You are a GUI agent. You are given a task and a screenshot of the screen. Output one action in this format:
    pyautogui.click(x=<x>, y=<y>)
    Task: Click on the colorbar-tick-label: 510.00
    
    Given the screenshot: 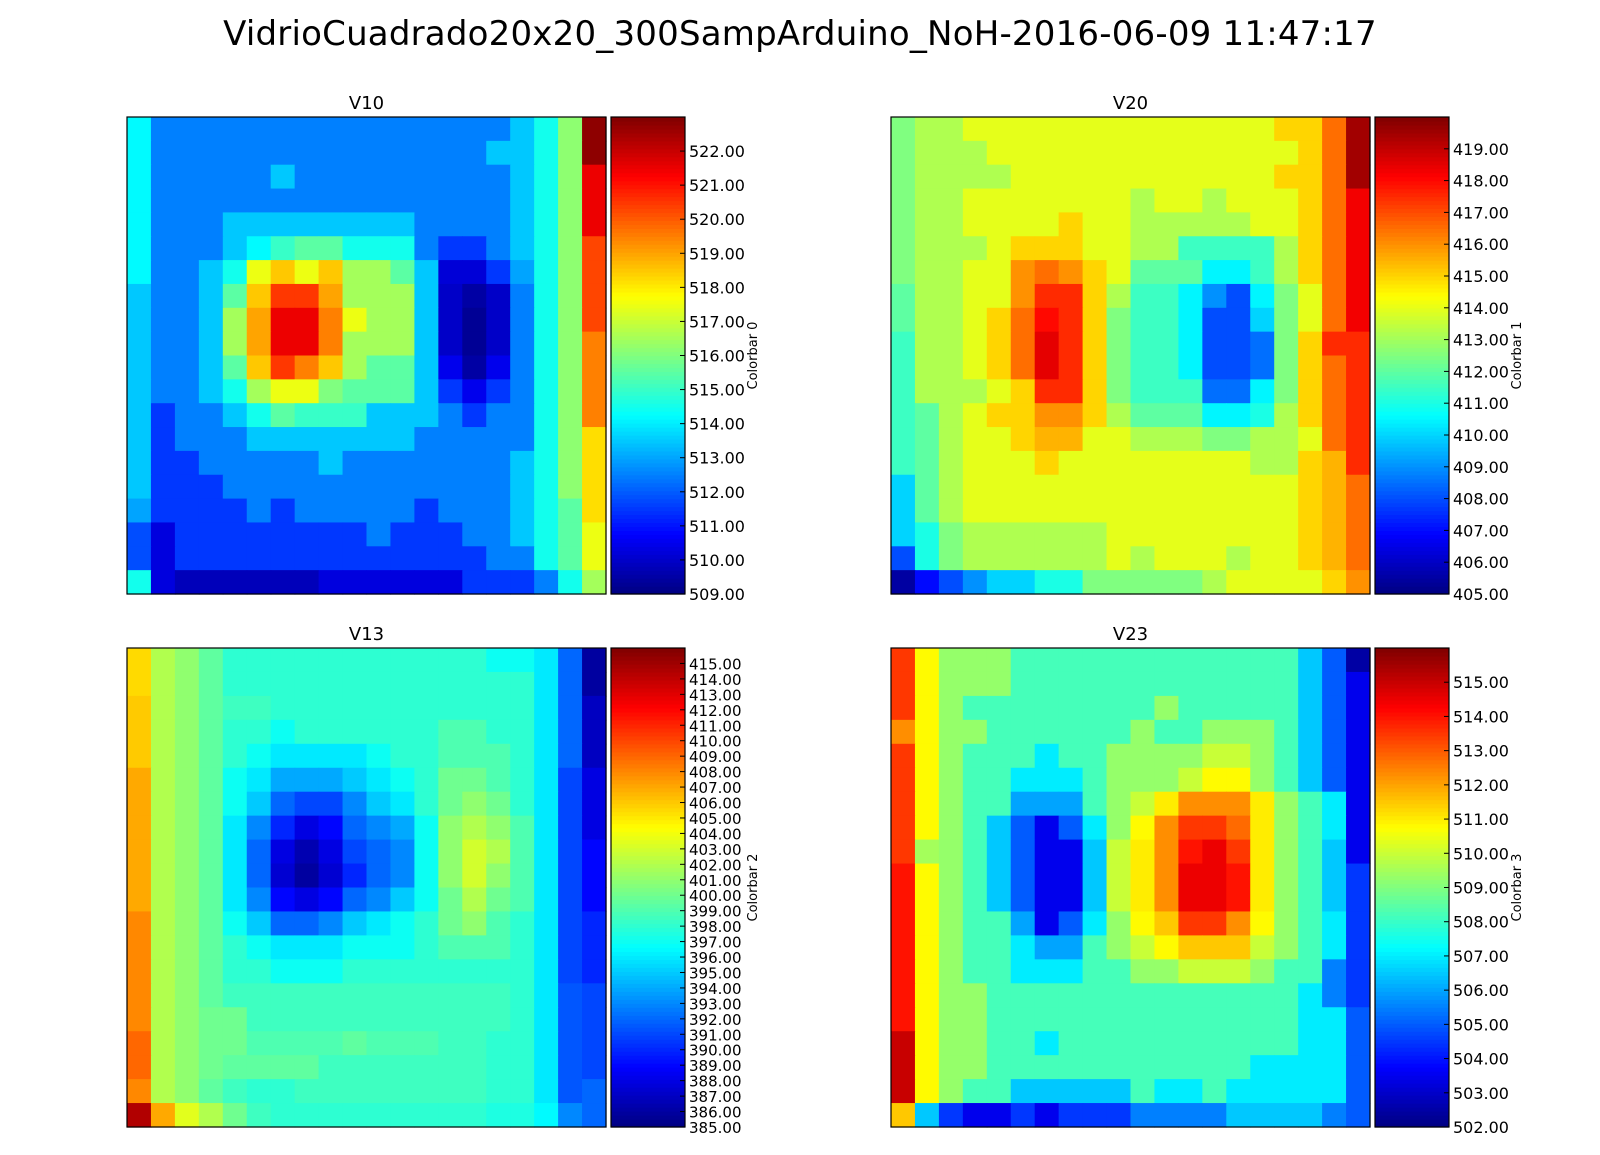 What is the action you would take?
    pyautogui.click(x=717, y=560)
    